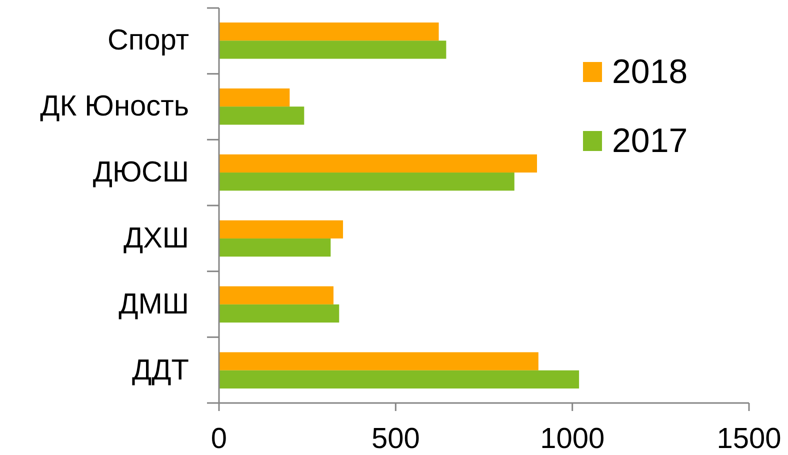 The height and width of the screenshot is (455, 788). Describe the element at coordinates (148, 40) in the screenshot. I see `y-tick-label: Спорт` at that location.